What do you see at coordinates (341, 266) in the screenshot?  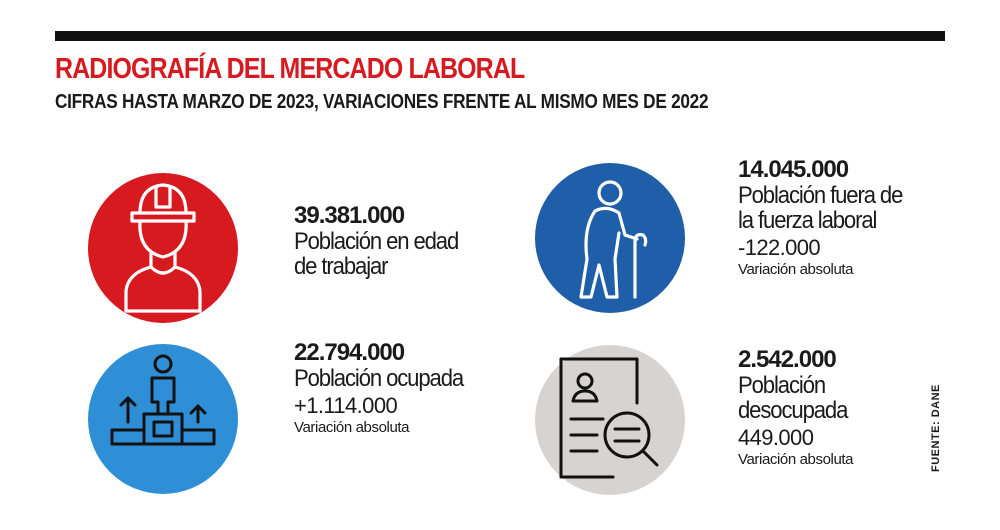 I see `working-age-label-line2: de trabajar` at bounding box center [341, 266].